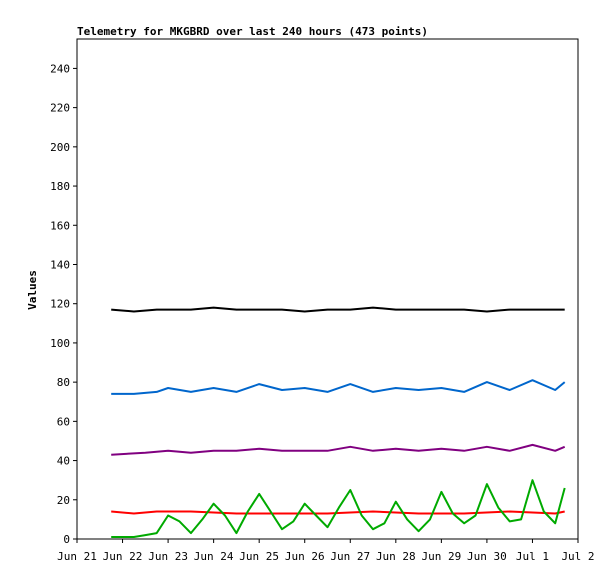 The width and height of the screenshot is (615, 579). What do you see at coordinates (214, 556) in the screenshot?
I see `x-tick-label: Jun 24` at bounding box center [214, 556].